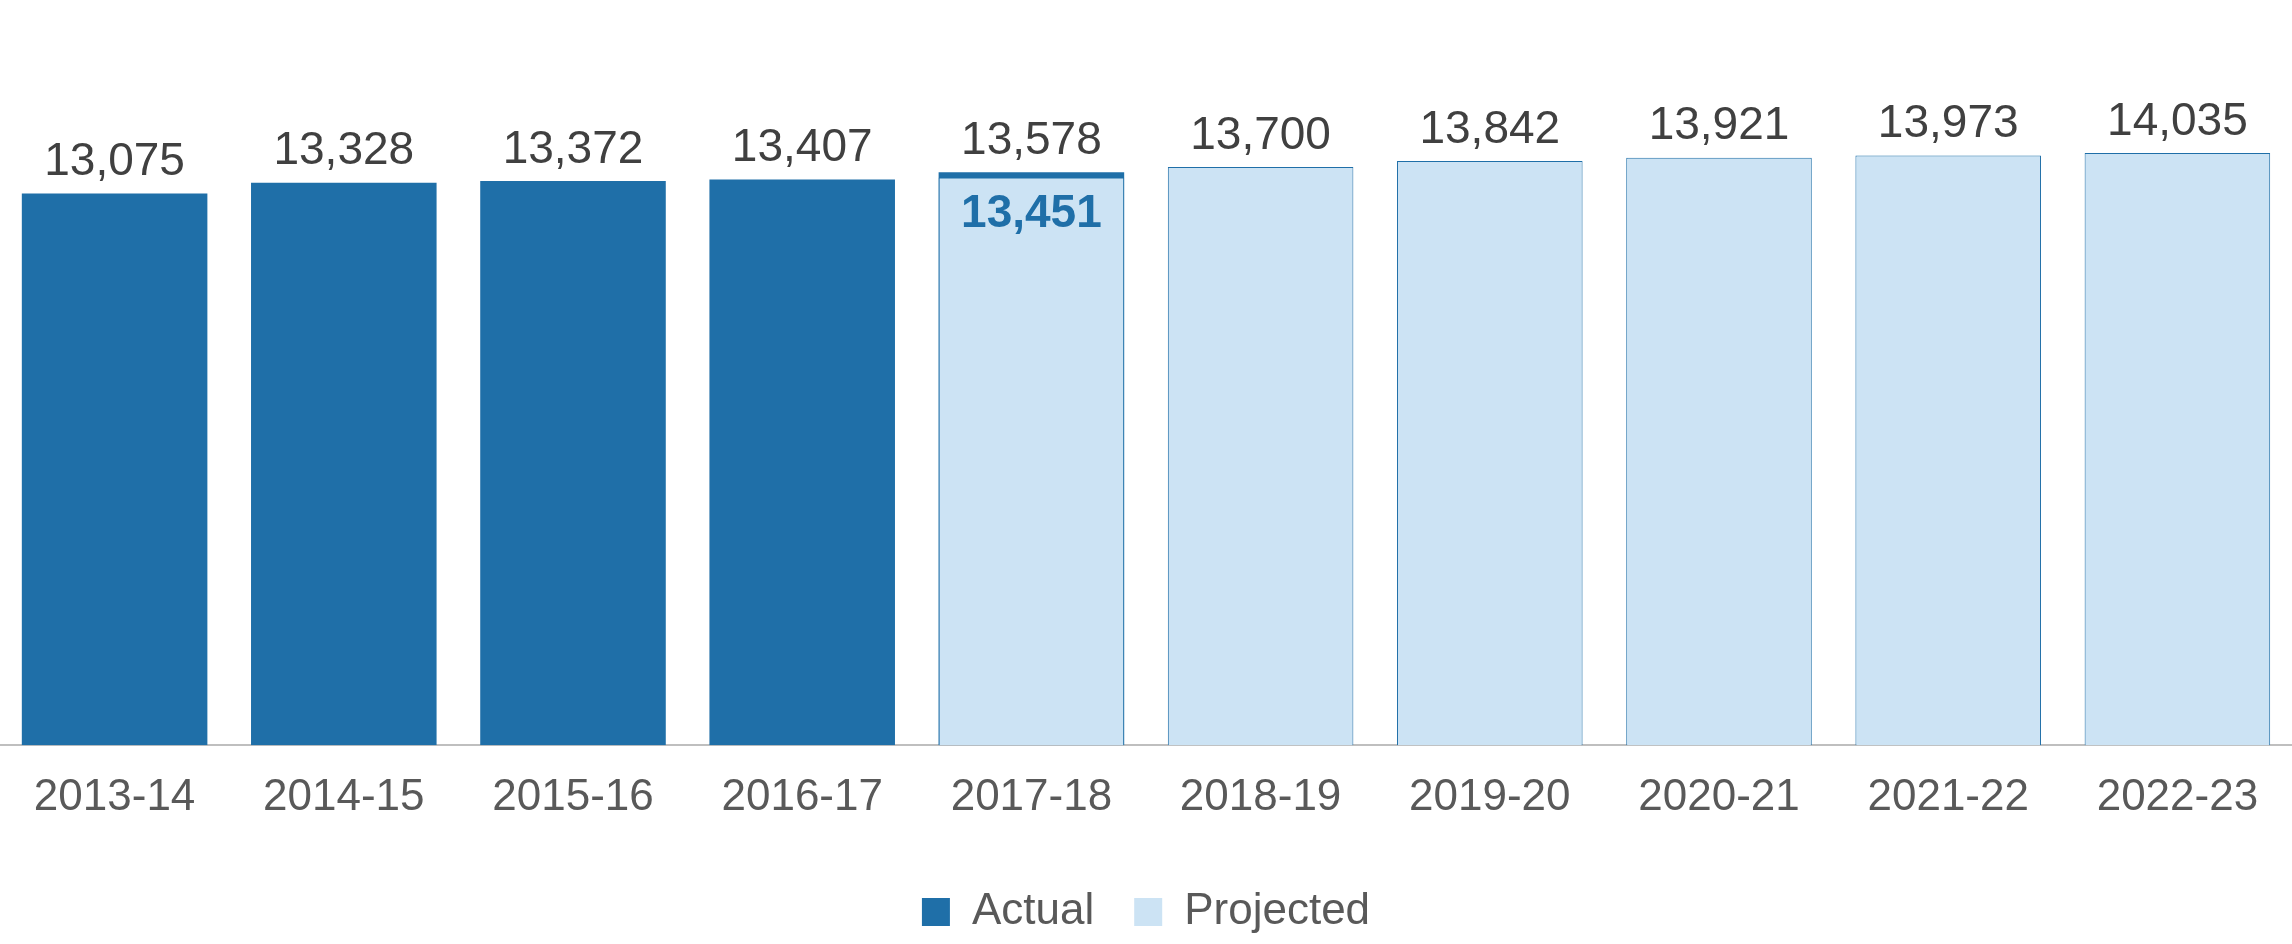 This screenshot has height=944, width=2292. Describe the element at coordinates (2177, 794) in the screenshot. I see `x-tick-label: 2022-23` at that location.